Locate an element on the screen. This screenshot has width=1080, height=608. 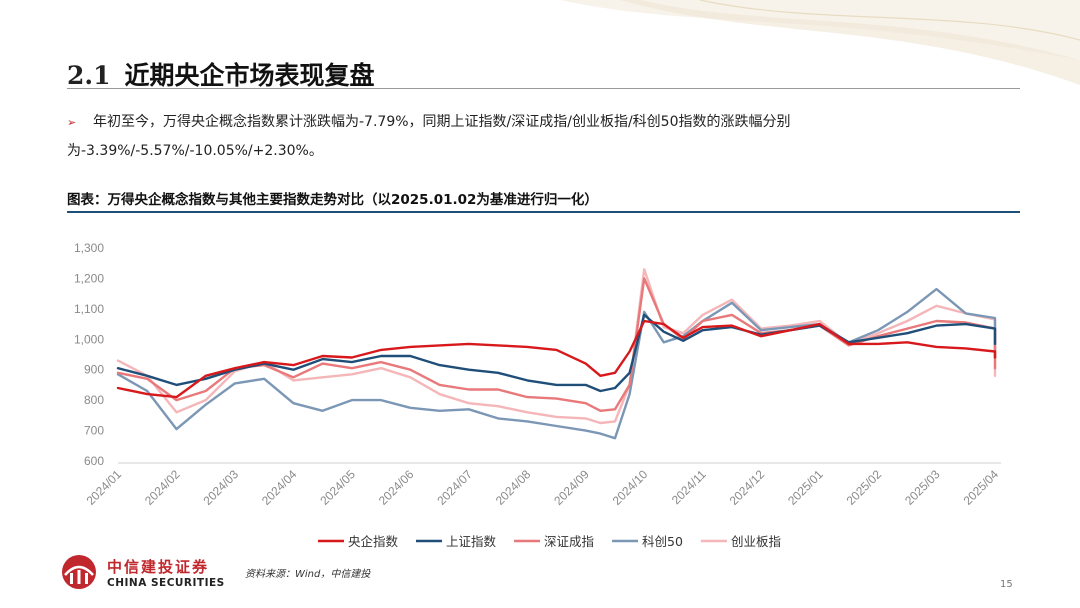
x-tick-label: 2024/10 is located at coordinates (630, 487).